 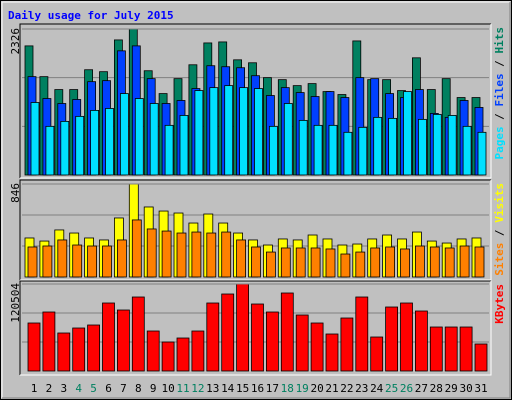 What do you see at coordinates (480, 388) in the screenshot?
I see `x-tick-label: 31` at bounding box center [480, 388].